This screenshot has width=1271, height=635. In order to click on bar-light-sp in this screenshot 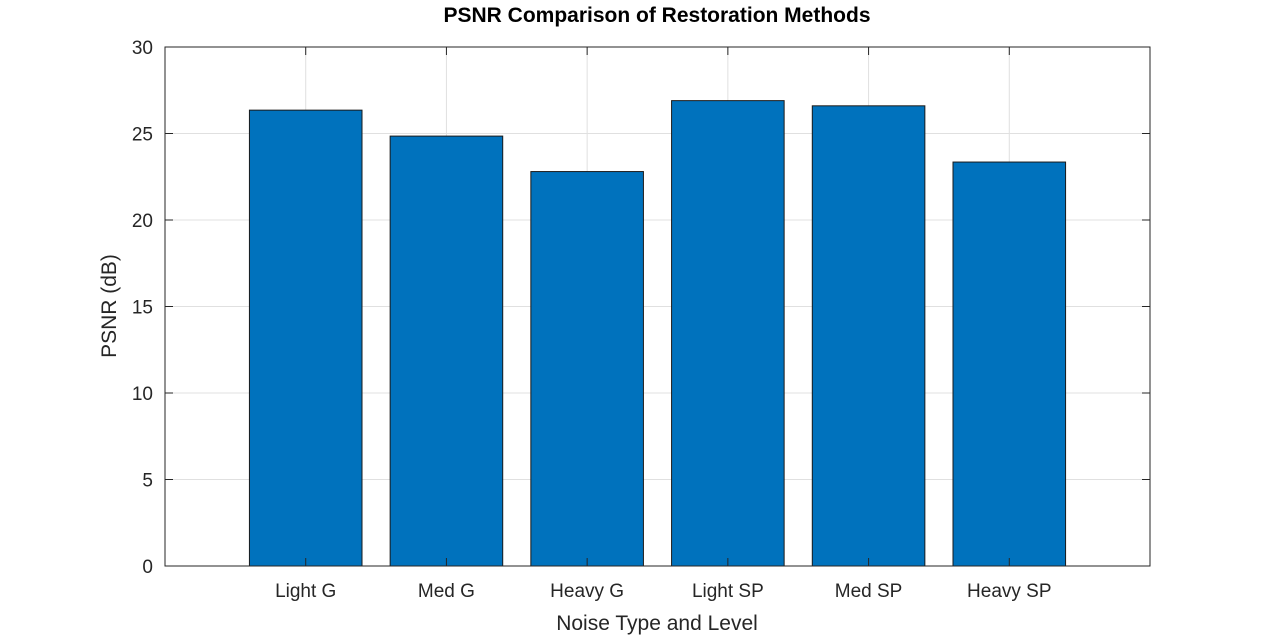, I will do `click(728, 333)`.